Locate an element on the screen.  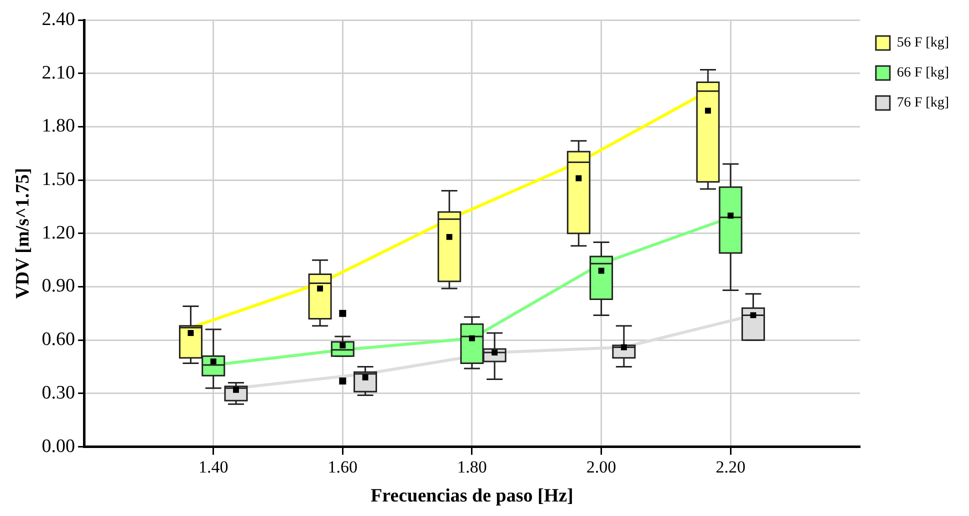
y-tick-label: 2.40 is located at coordinates (59, 19).